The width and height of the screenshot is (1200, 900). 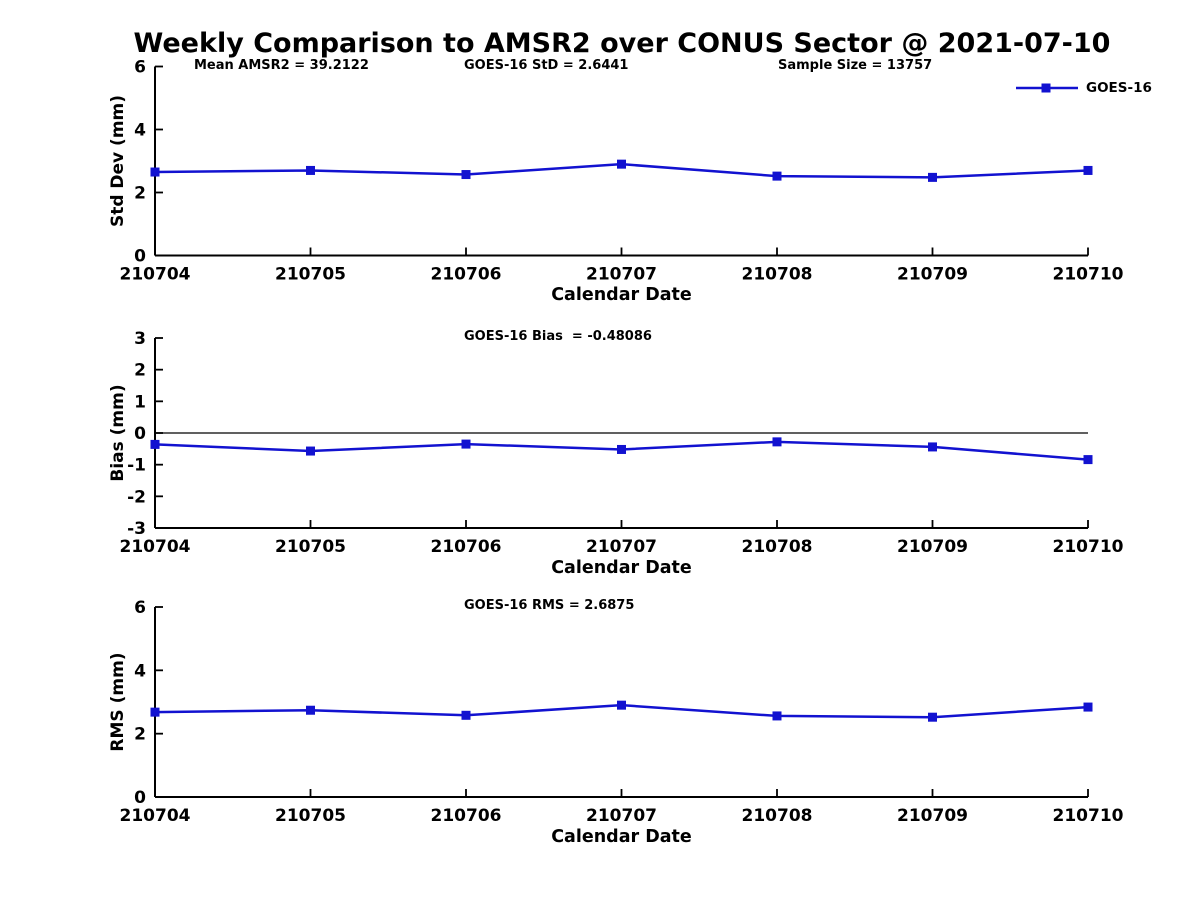 What do you see at coordinates (140, 608) in the screenshot?
I see `rms-panel-y-tick-label: 6` at bounding box center [140, 608].